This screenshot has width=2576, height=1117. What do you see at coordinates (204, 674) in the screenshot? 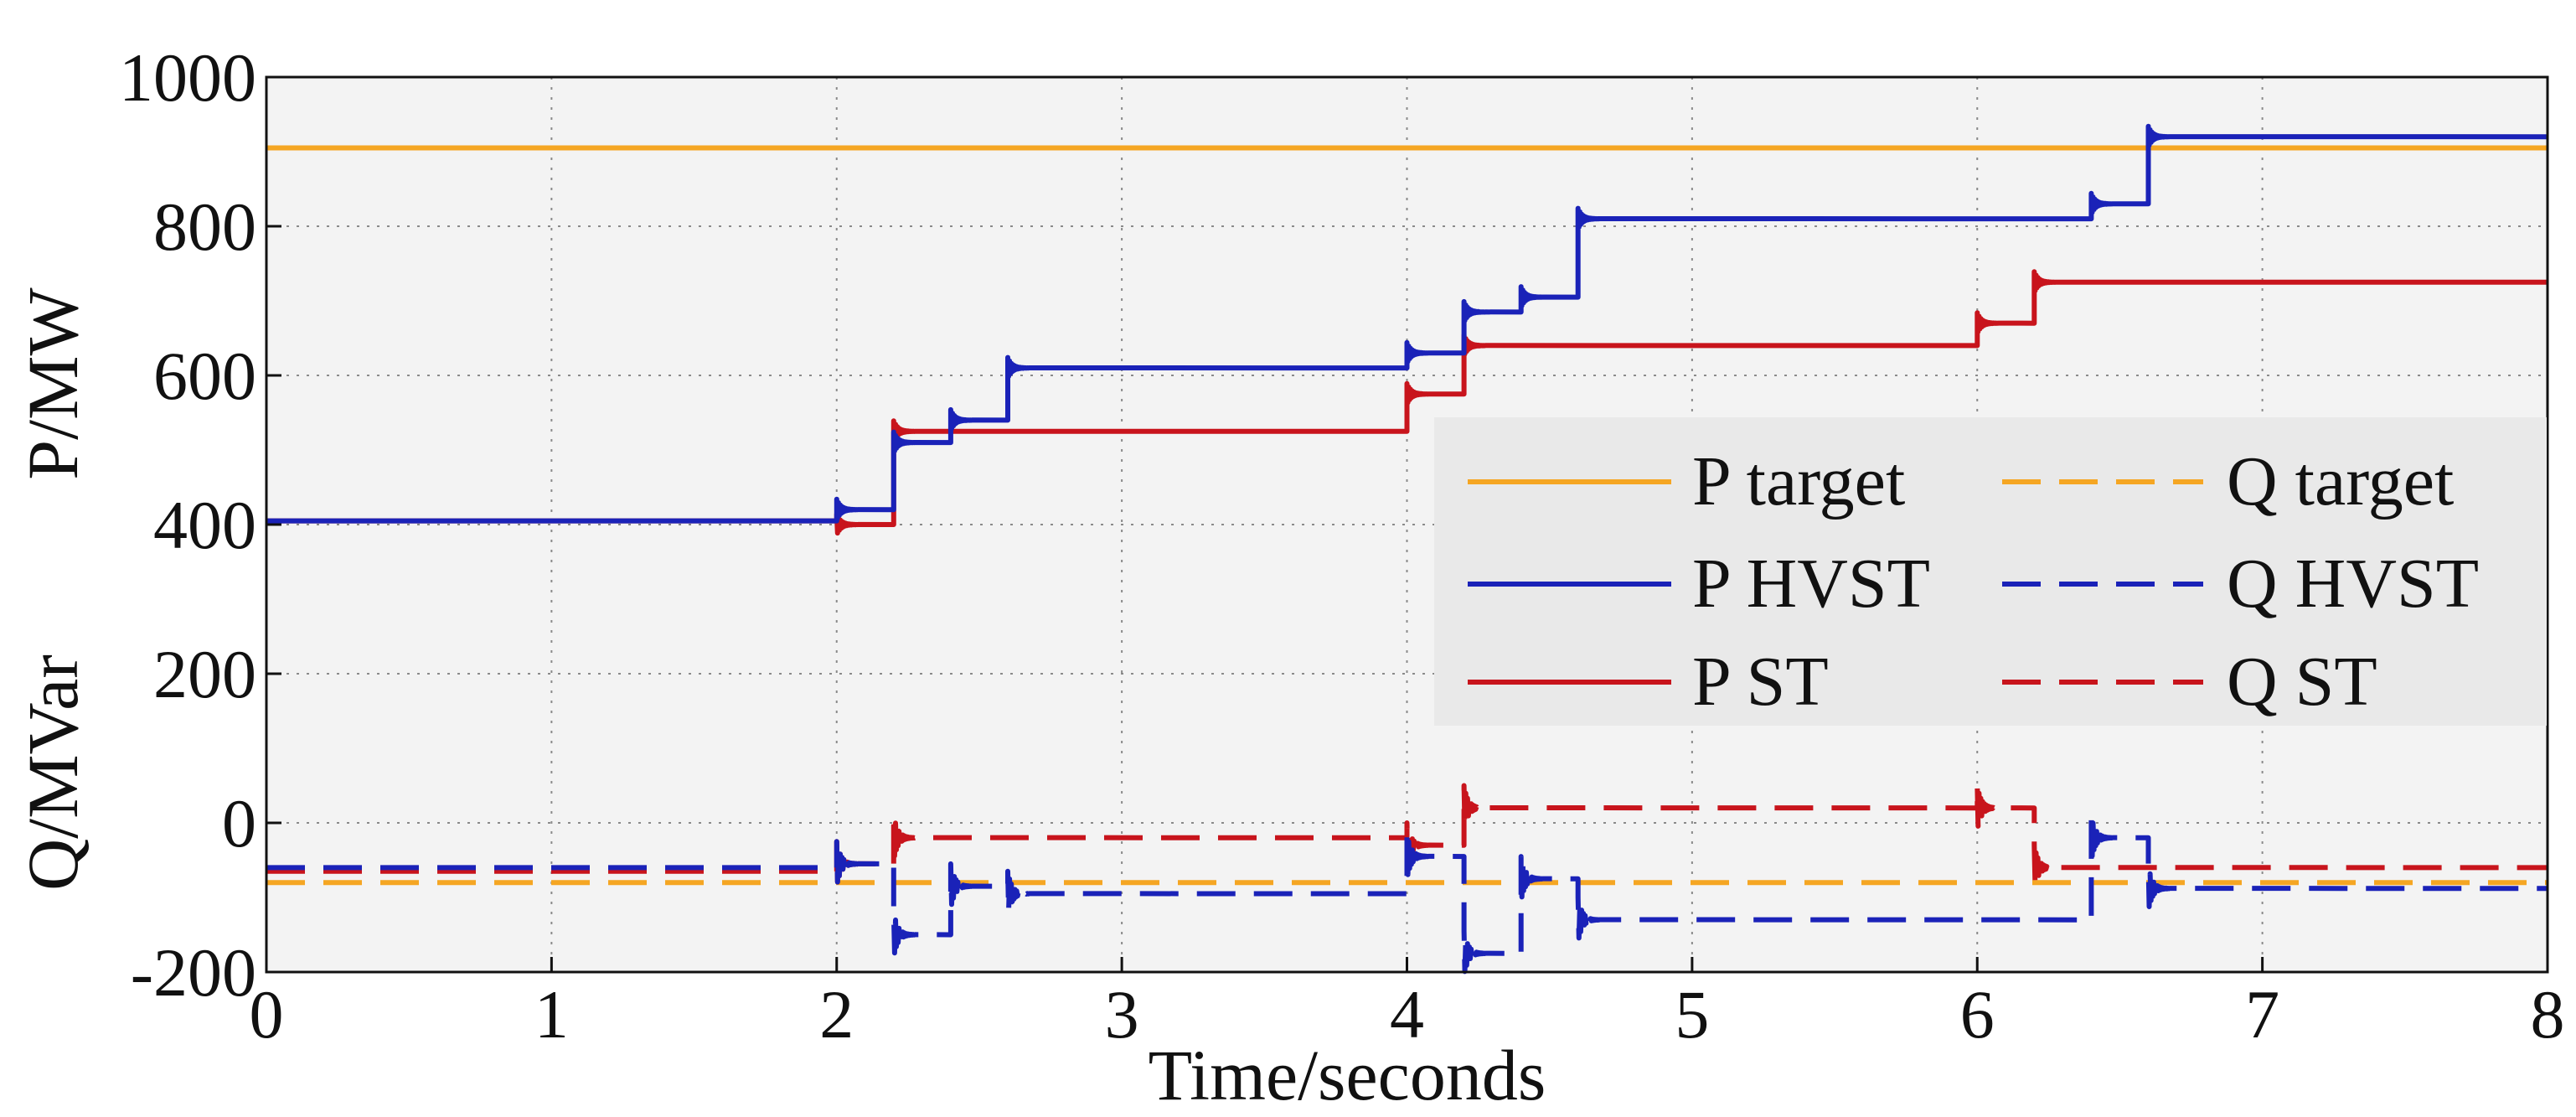
I see `y-tick-label: 200` at bounding box center [204, 674].